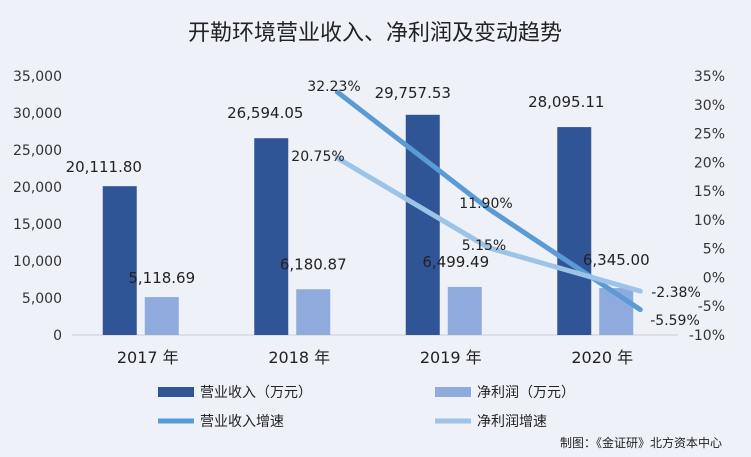  Describe the element at coordinates (265, 113) in the screenshot. I see `revenue-bar-label: 26,594.05` at that location.